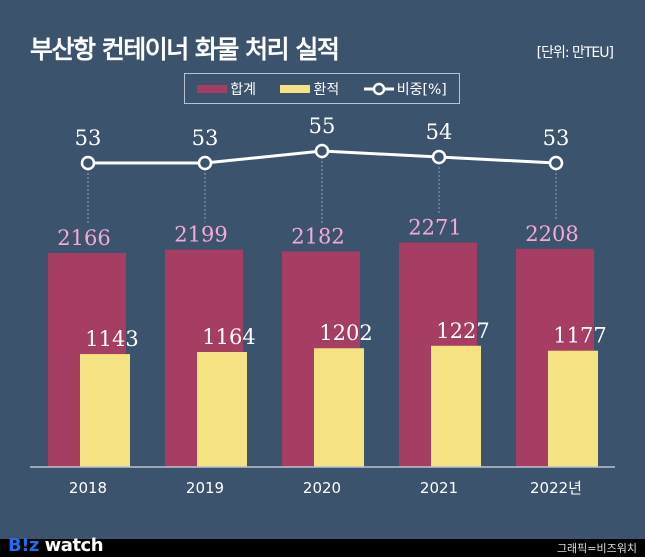  What do you see at coordinates (439, 132) in the screenshot?
I see `data-label-share: 54` at bounding box center [439, 132].